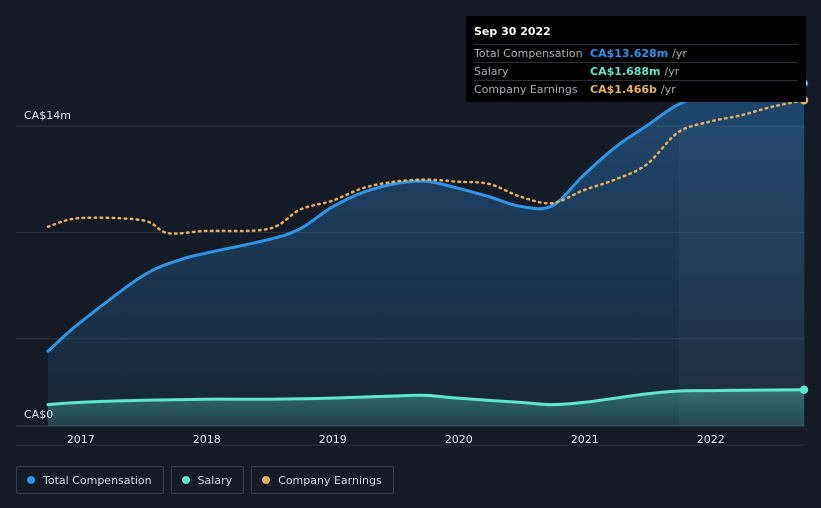 The image size is (821, 508). I want to click on tooltip-label: Total Compensation, so click(528, 53).